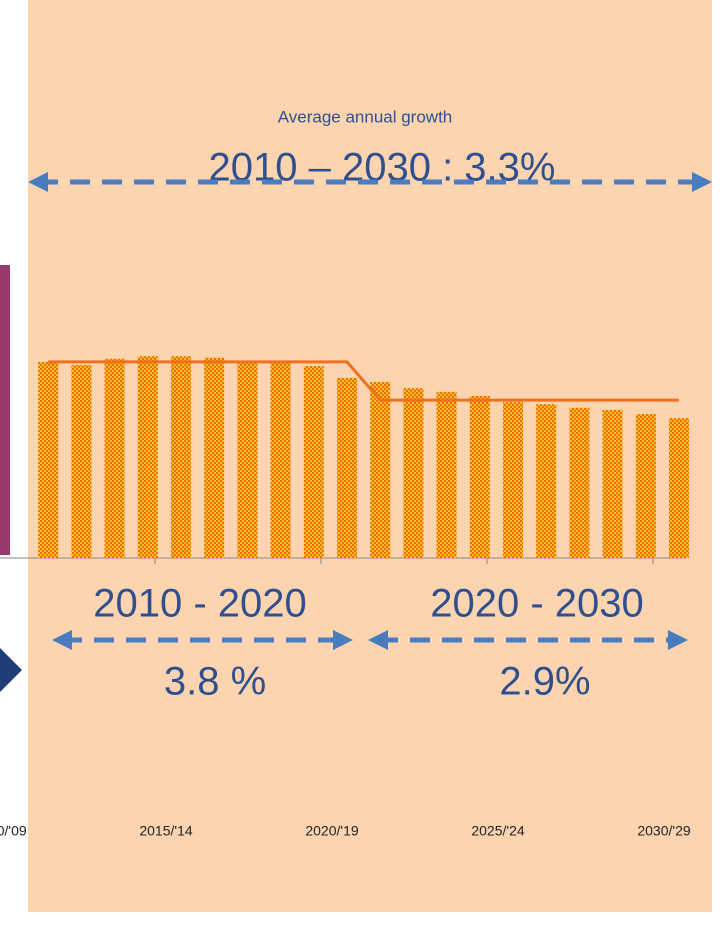  What do you see at coordinates (215, 682) in the screenshot?
I see `annotation: 3.8 %` at bounding box center [215, 682].